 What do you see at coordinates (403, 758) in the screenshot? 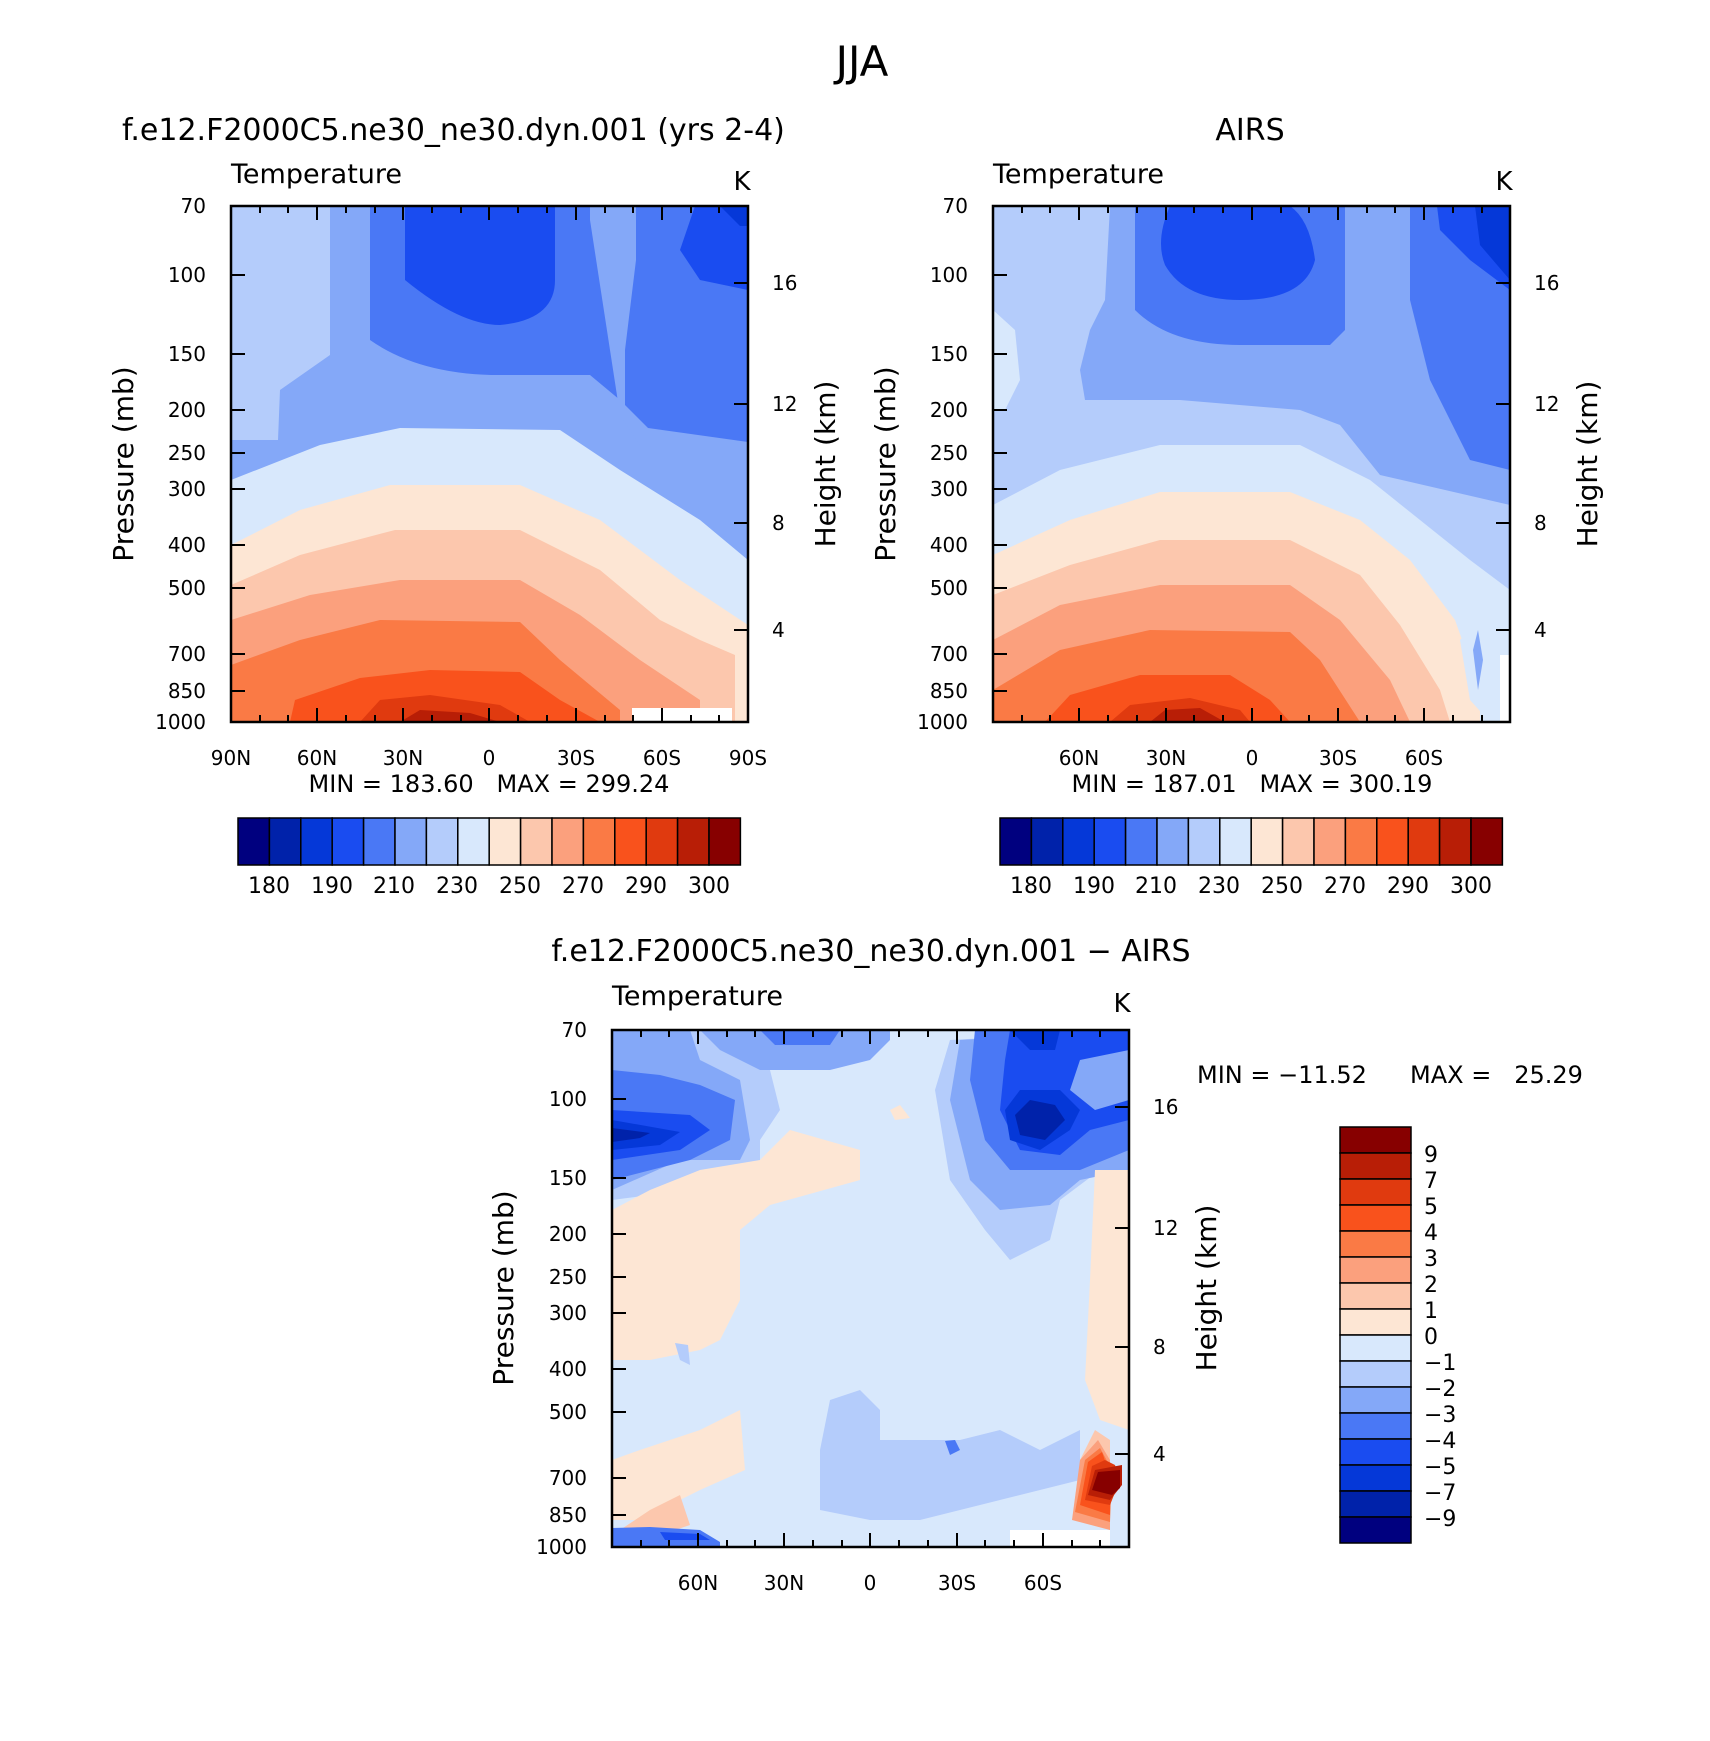
I see `x-tick-label: 30N` at bounding box center [403, 758].